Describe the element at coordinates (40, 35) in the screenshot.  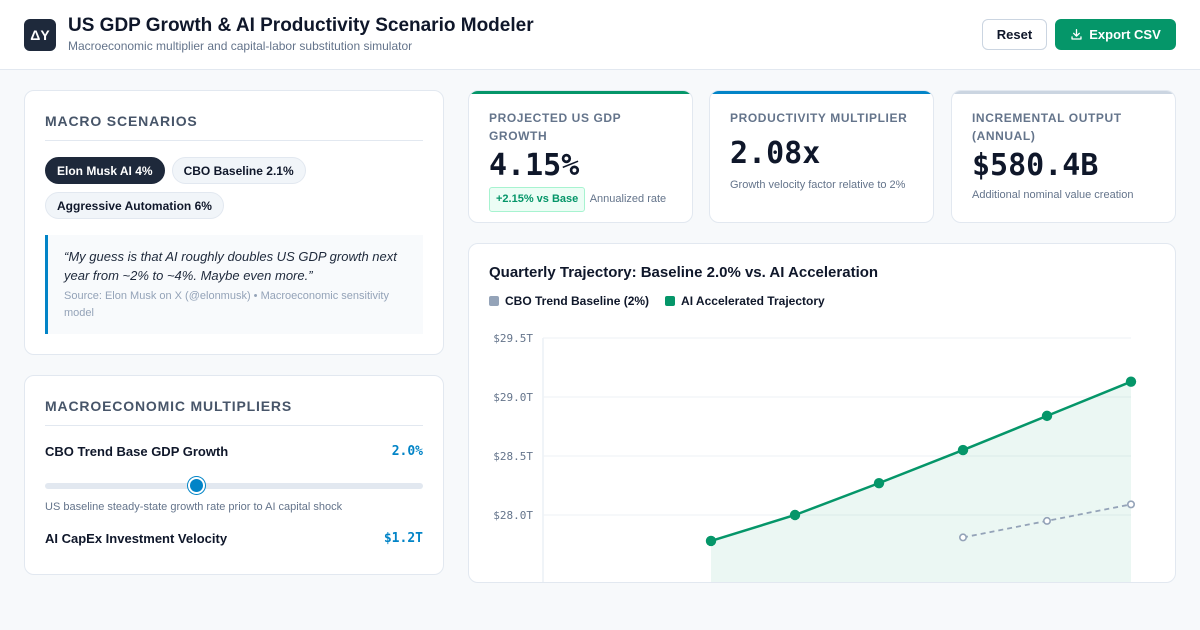
I see `app-logo: ΔY` at that location.